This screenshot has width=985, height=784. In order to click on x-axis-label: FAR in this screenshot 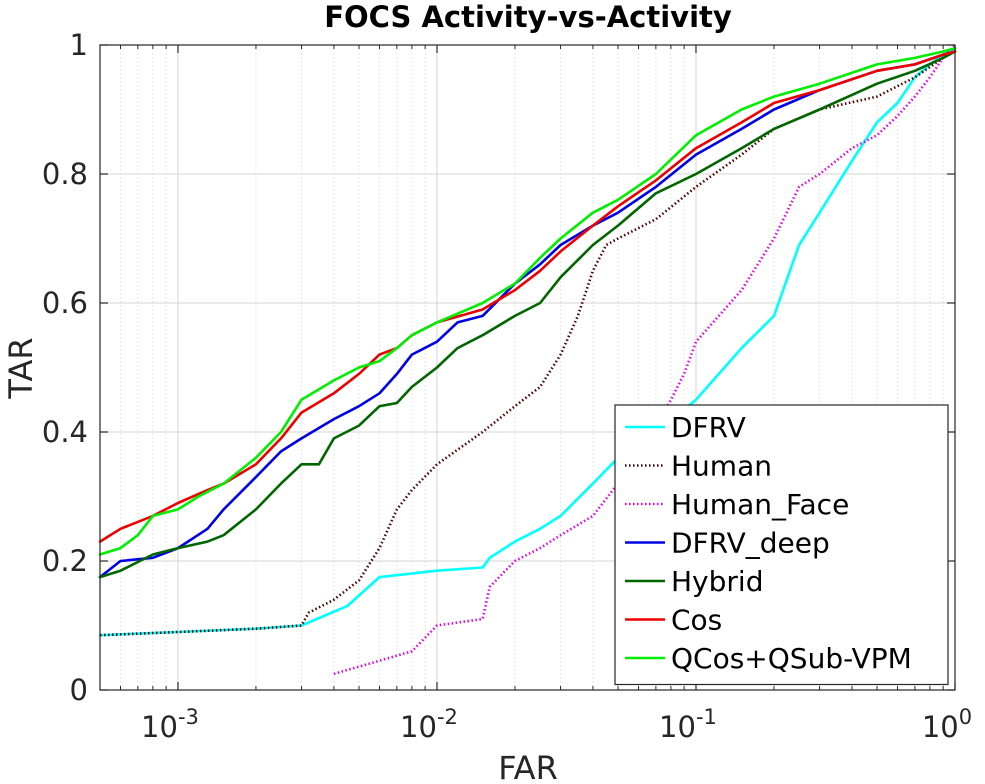, I will do `click(528, 766)`.